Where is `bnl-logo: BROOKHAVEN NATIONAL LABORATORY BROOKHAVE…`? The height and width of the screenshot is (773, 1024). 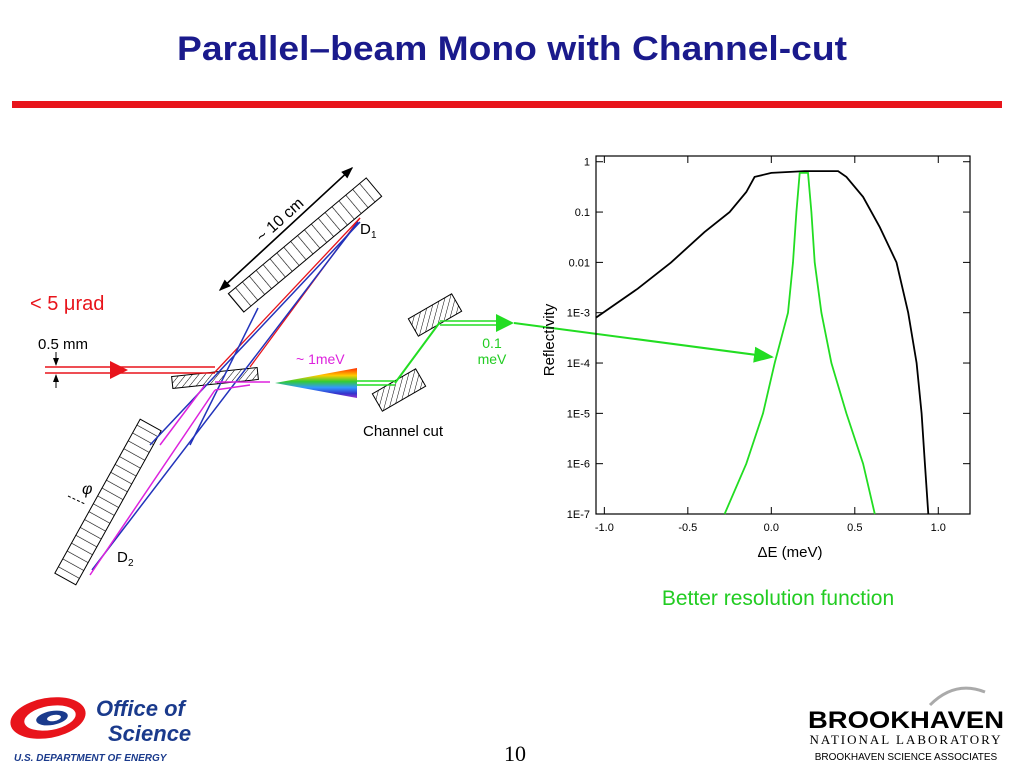
bnl-logo: BROOKHAVEN NATIONAL LABORATORY BROOKHAVE… is located at coordinates (906, 724).